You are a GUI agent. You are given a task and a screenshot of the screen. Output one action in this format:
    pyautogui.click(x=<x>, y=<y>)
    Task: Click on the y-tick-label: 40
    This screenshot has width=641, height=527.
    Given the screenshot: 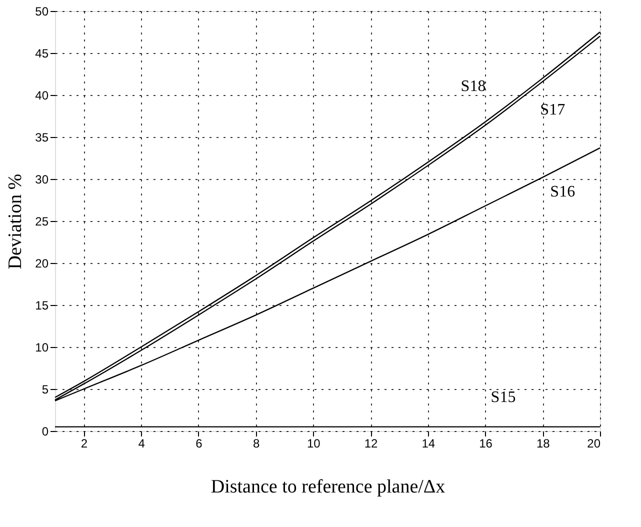 What is the action you would take?
    pyautogui.click(x=42, y=95)
    